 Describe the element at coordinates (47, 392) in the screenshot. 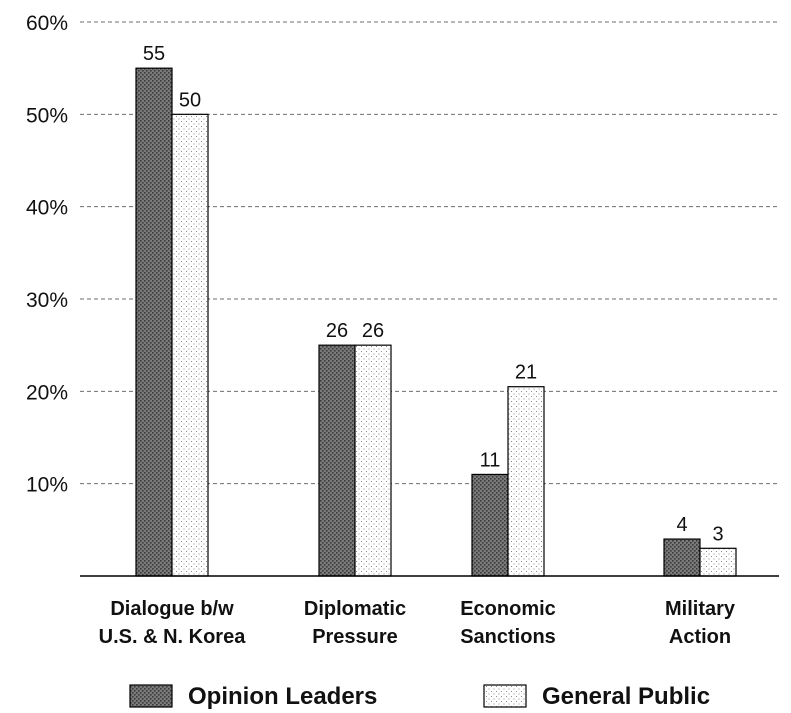

I see `y-tick-label: 20%` at that location.